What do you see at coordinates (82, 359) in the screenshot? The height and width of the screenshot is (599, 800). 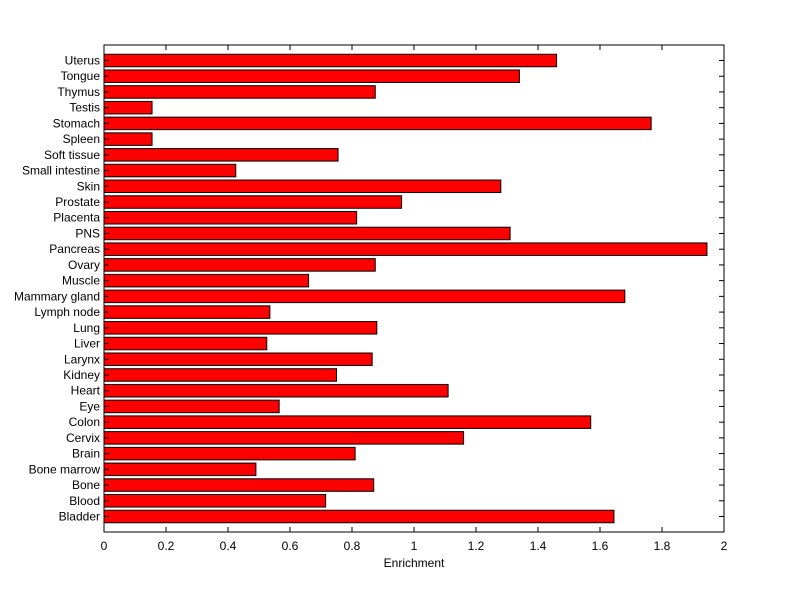 I see `y-tick-label-larynx: Larynx` at bounding box center [82, 359].